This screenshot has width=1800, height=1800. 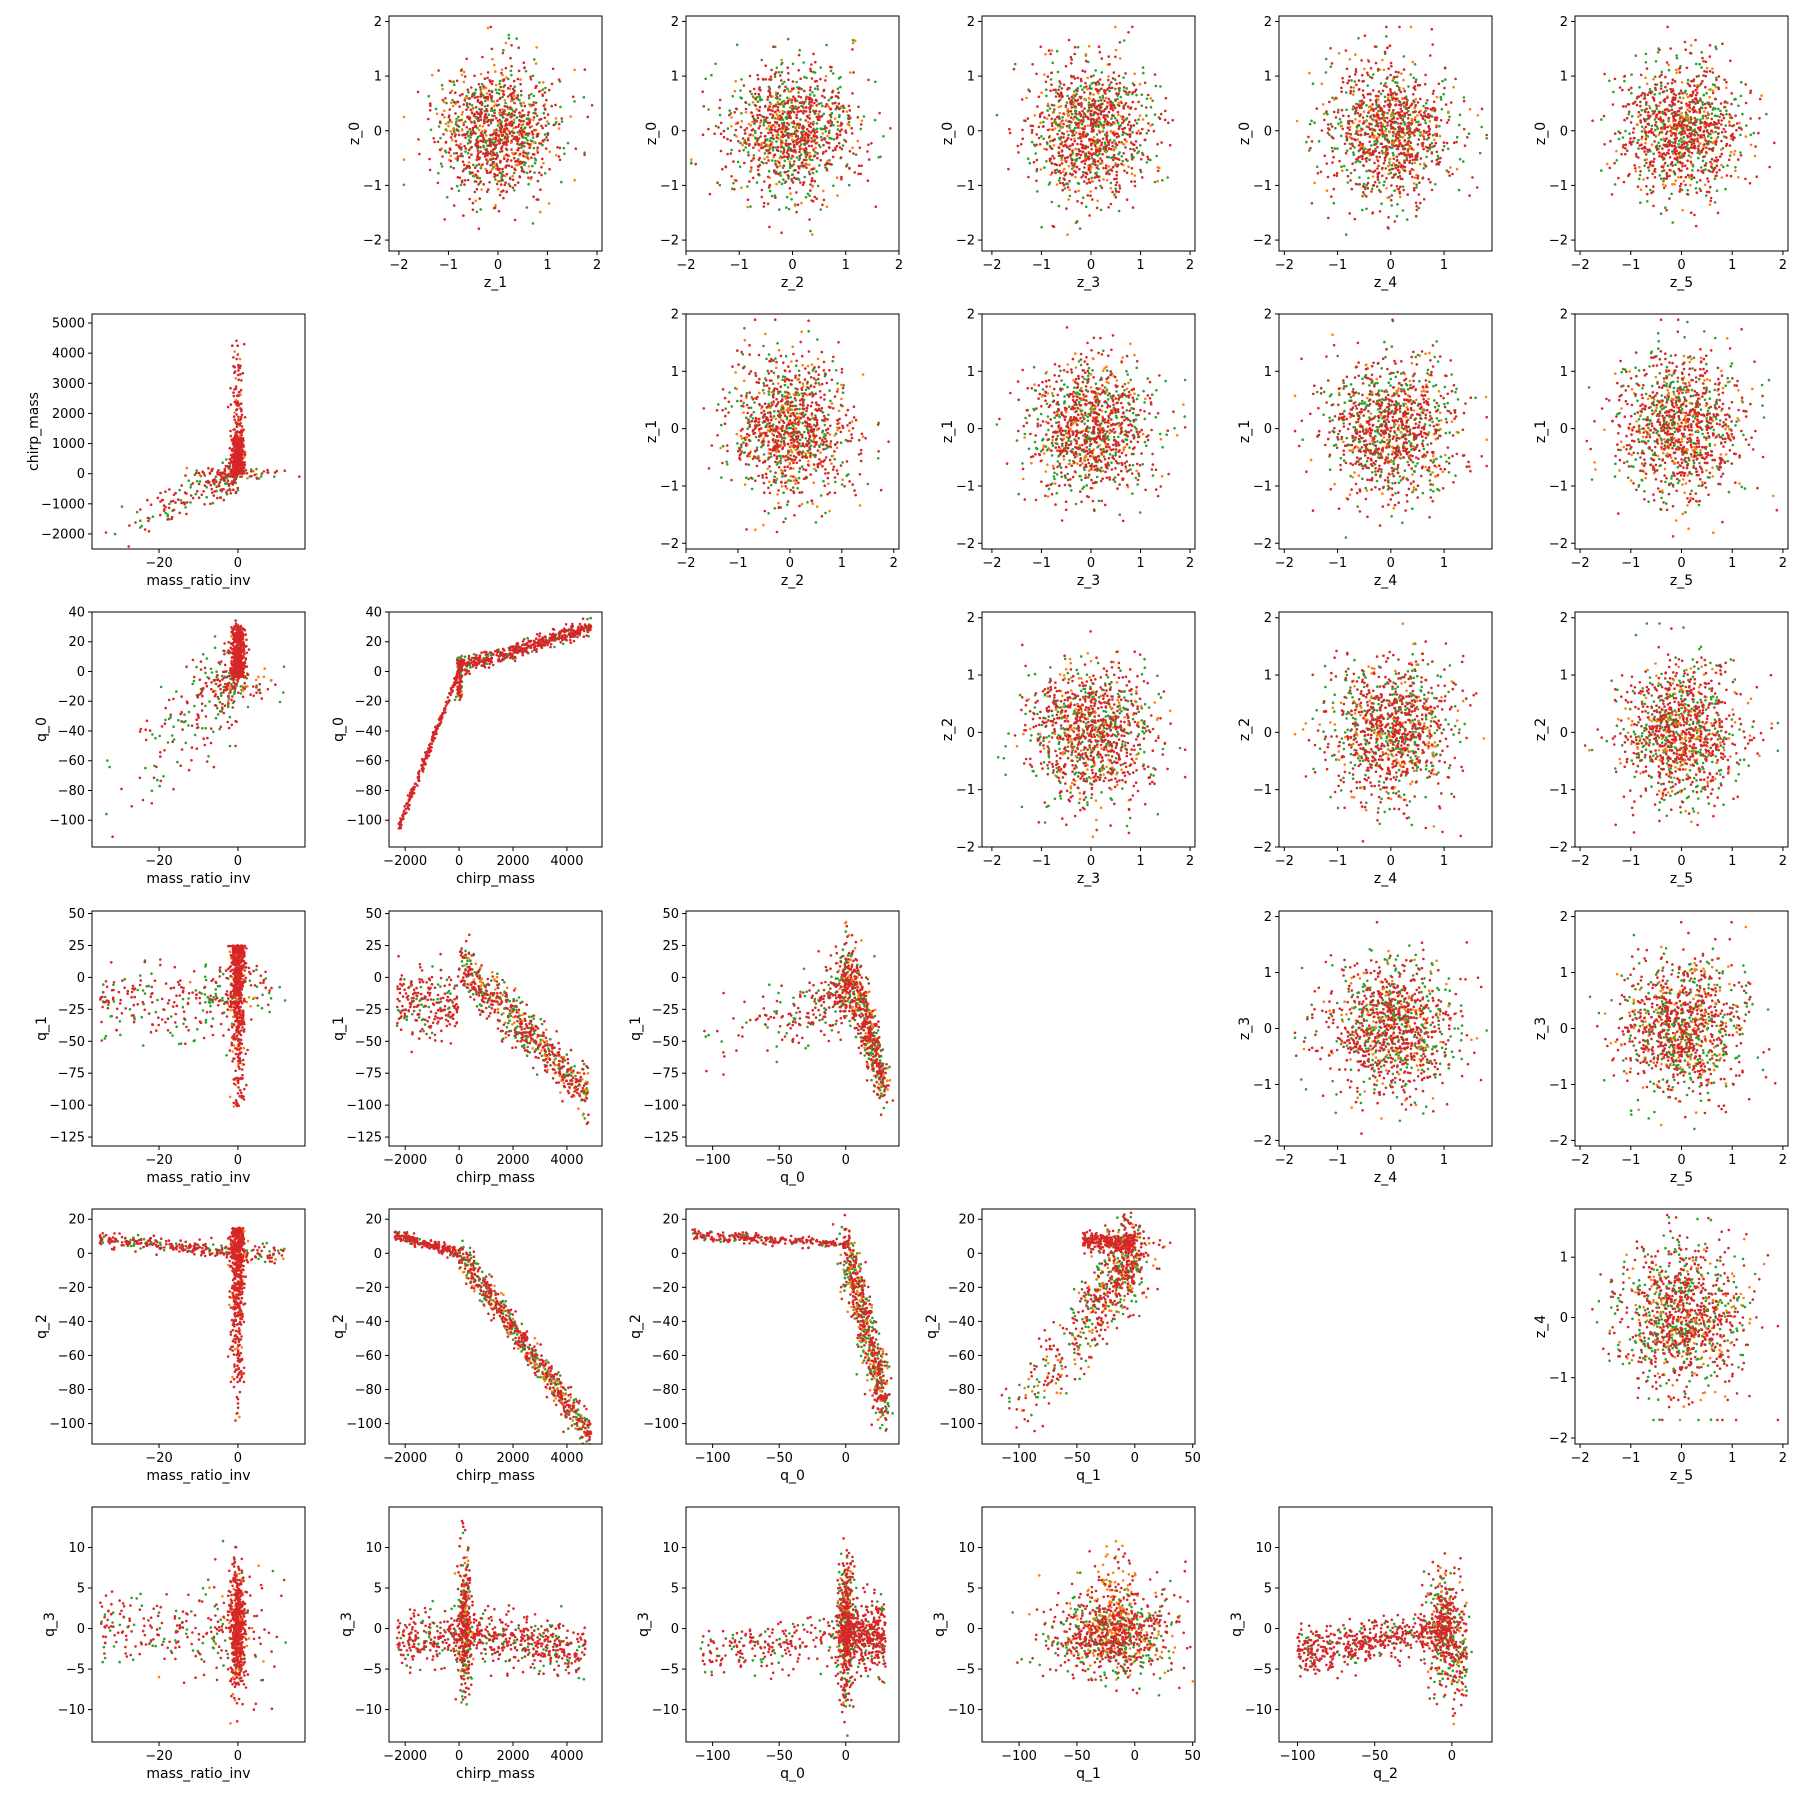 What do you see at coordinates (1262, 186) in the screenshot?
I see `y-tick-label: −1` at bounding box center [1262, 186].